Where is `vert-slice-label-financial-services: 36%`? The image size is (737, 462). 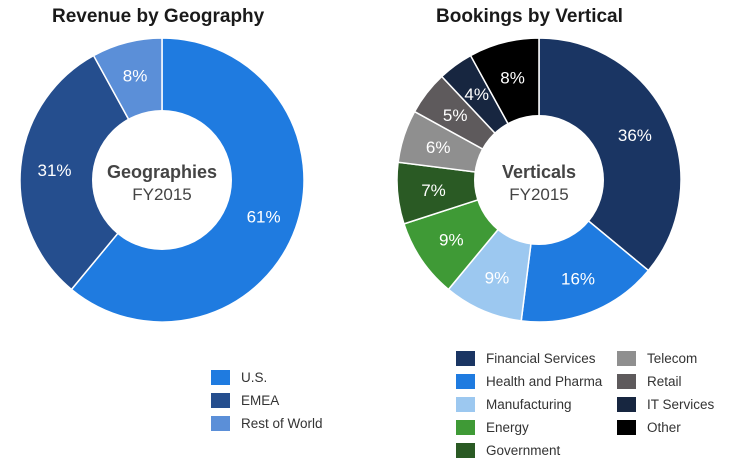 vert-slice-label-financial-services: 36% is located at coordinates (635, 135).